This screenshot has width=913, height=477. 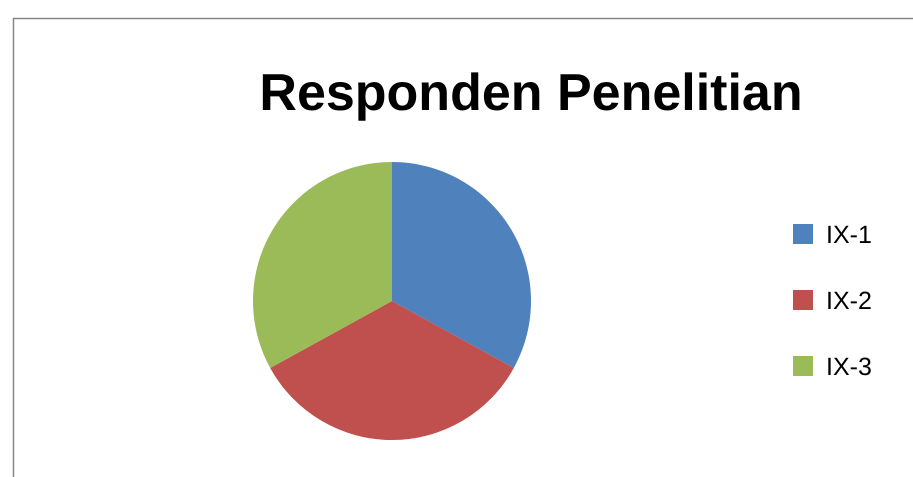 I want to click on legend-label: IX-1, so click(x=849, y=235).